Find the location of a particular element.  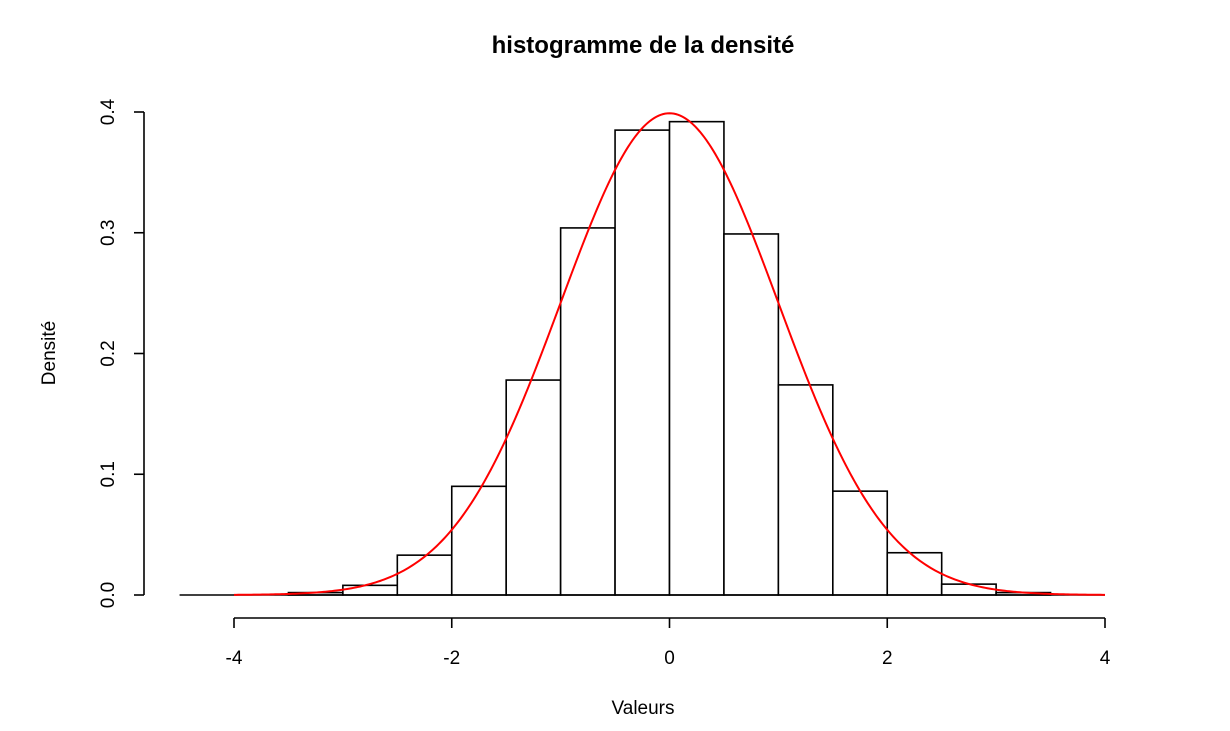

chart-title: histogramme de la densité is located at coordinates (643, 45).